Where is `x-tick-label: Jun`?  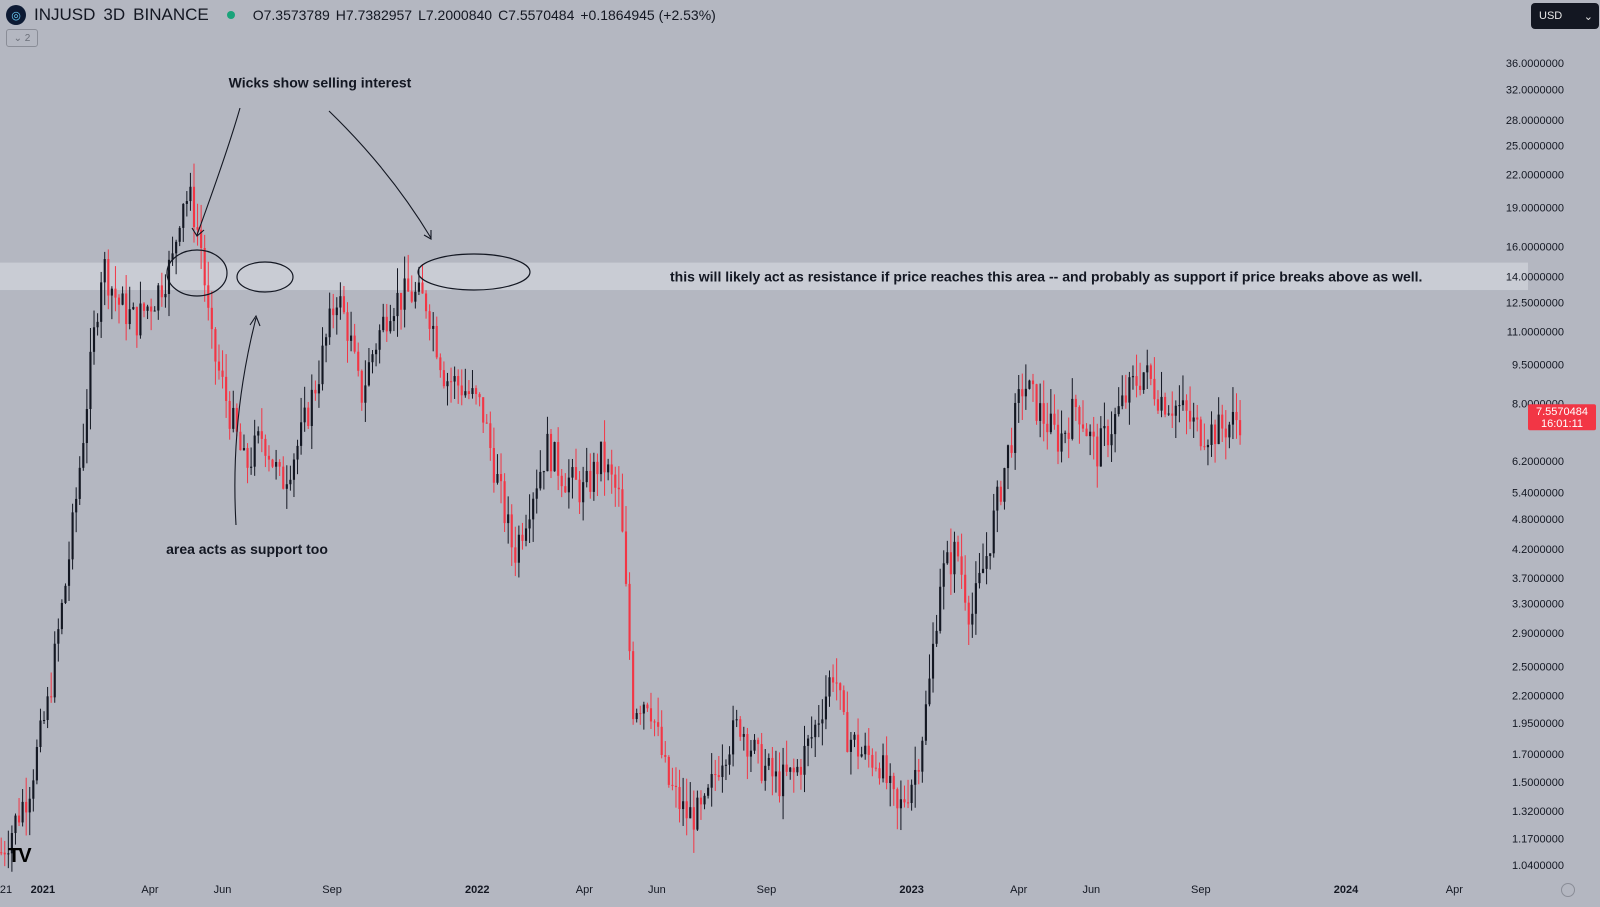
x-tick-label: Jun is located at coordinates (223, 890).